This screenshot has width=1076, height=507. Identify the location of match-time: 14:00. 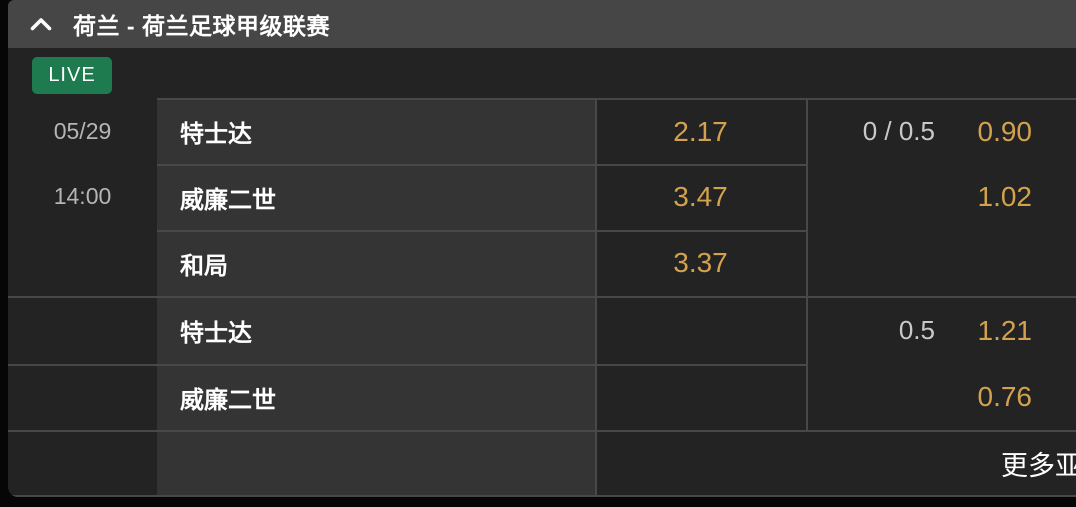
(82, 196).